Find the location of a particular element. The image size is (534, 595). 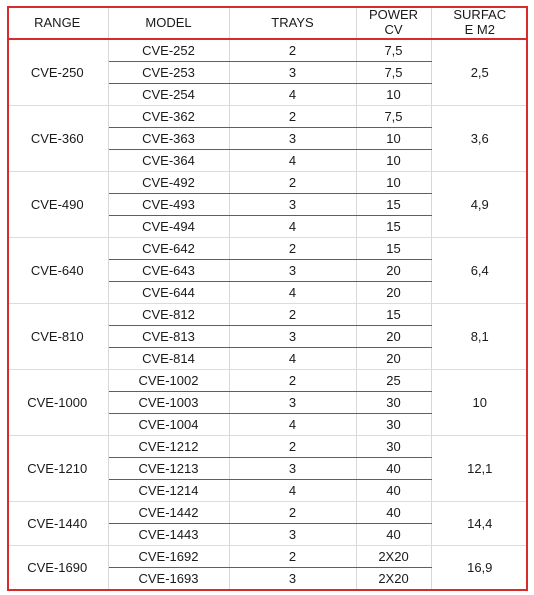

model-cell: CVE-362 is located at coordinates (169, 116).